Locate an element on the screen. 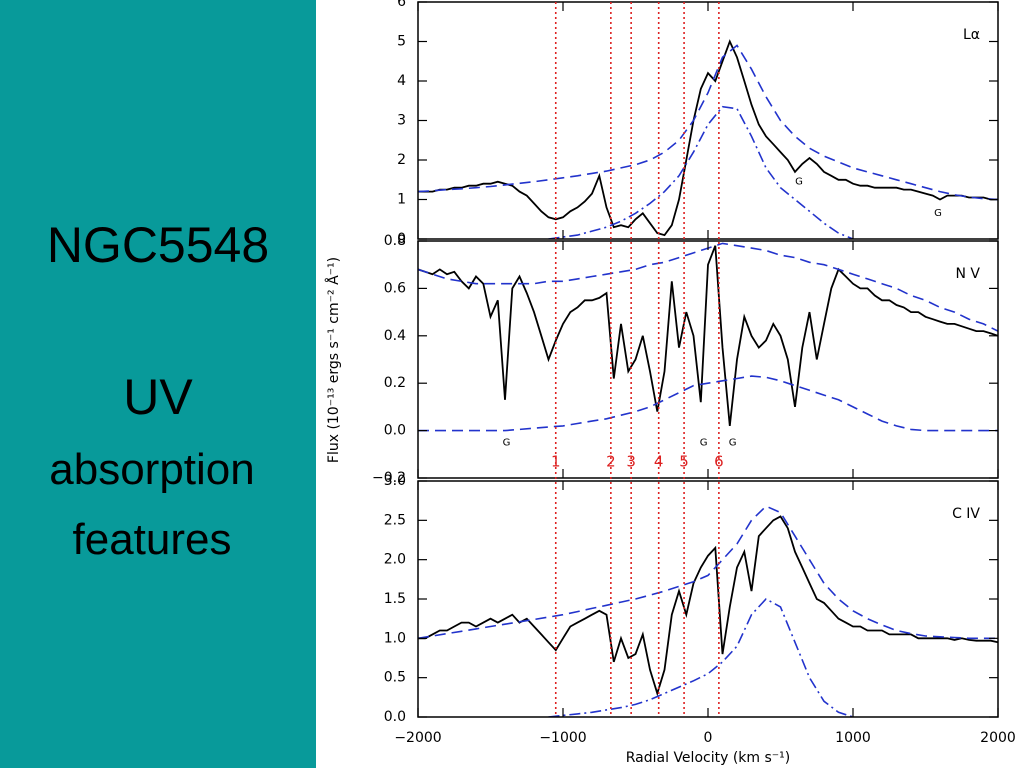 The image size is (1024, 768). x-tick-label: 2000 is located at coordinates (998, 738).